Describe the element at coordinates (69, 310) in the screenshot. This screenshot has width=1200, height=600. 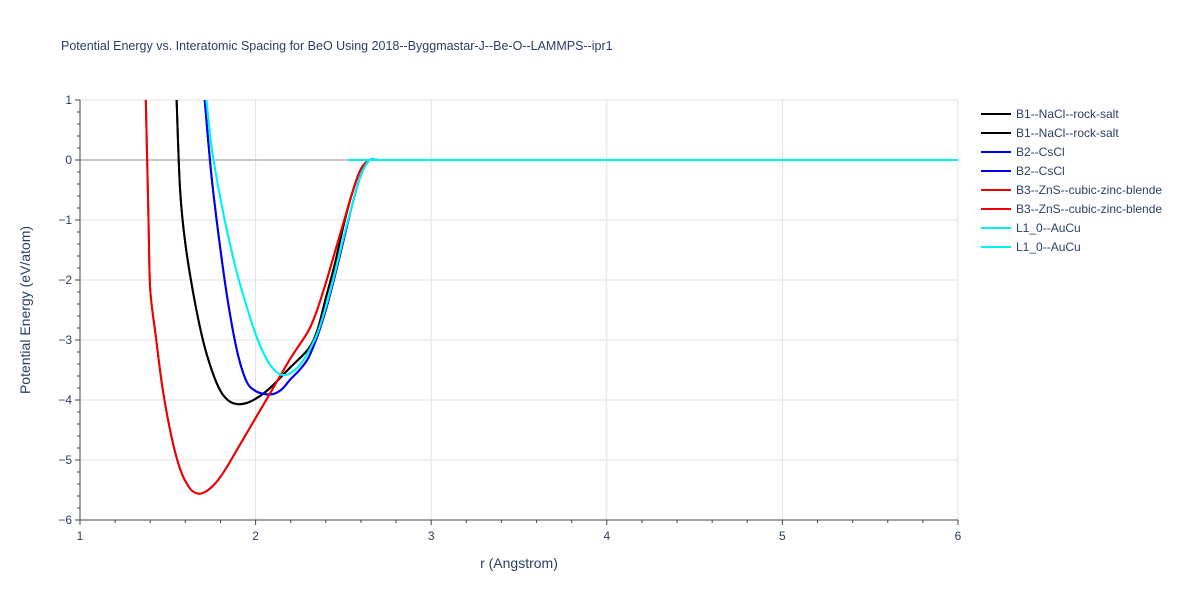
I see `y-axis-ticks: 1 0 −1 −2 −3 −4 −5 −6` at that location.